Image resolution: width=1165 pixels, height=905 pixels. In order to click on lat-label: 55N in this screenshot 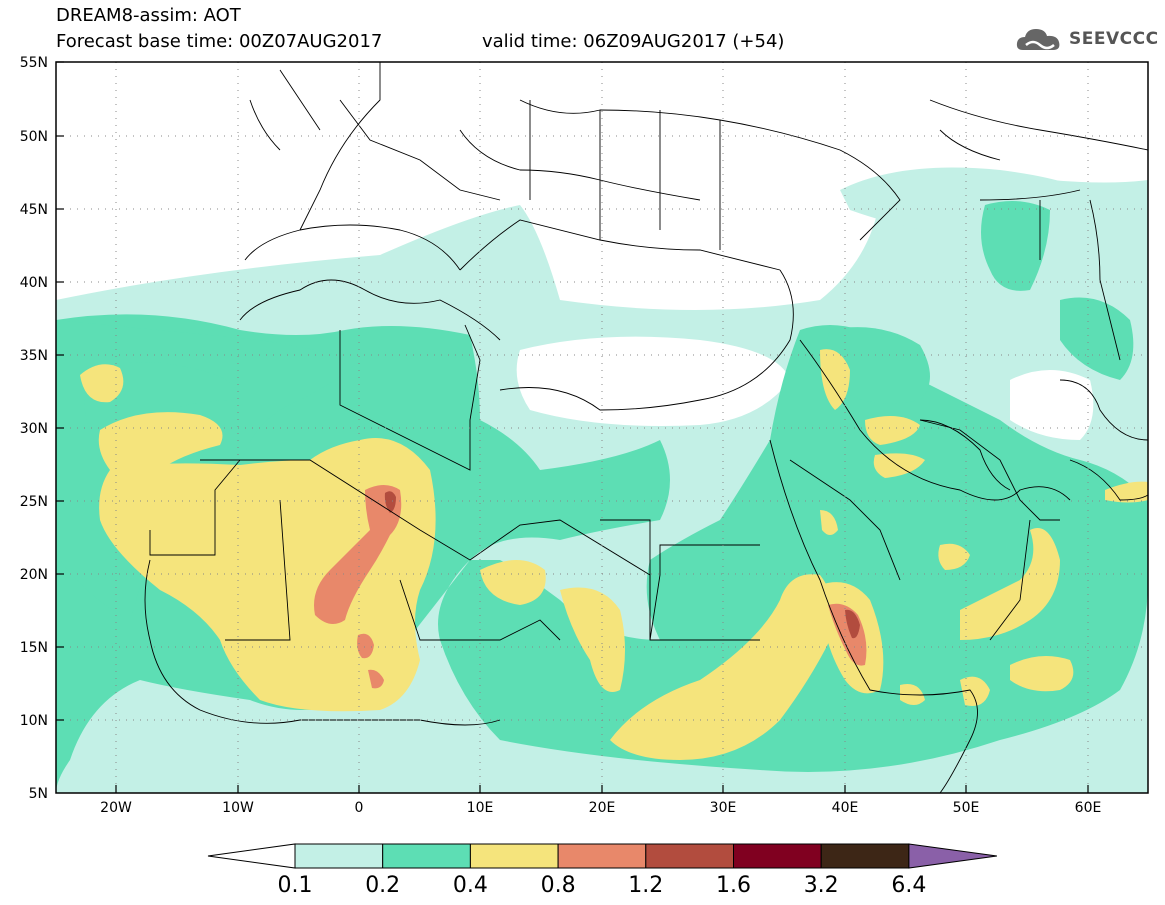, I will do `click(34, 63)`.